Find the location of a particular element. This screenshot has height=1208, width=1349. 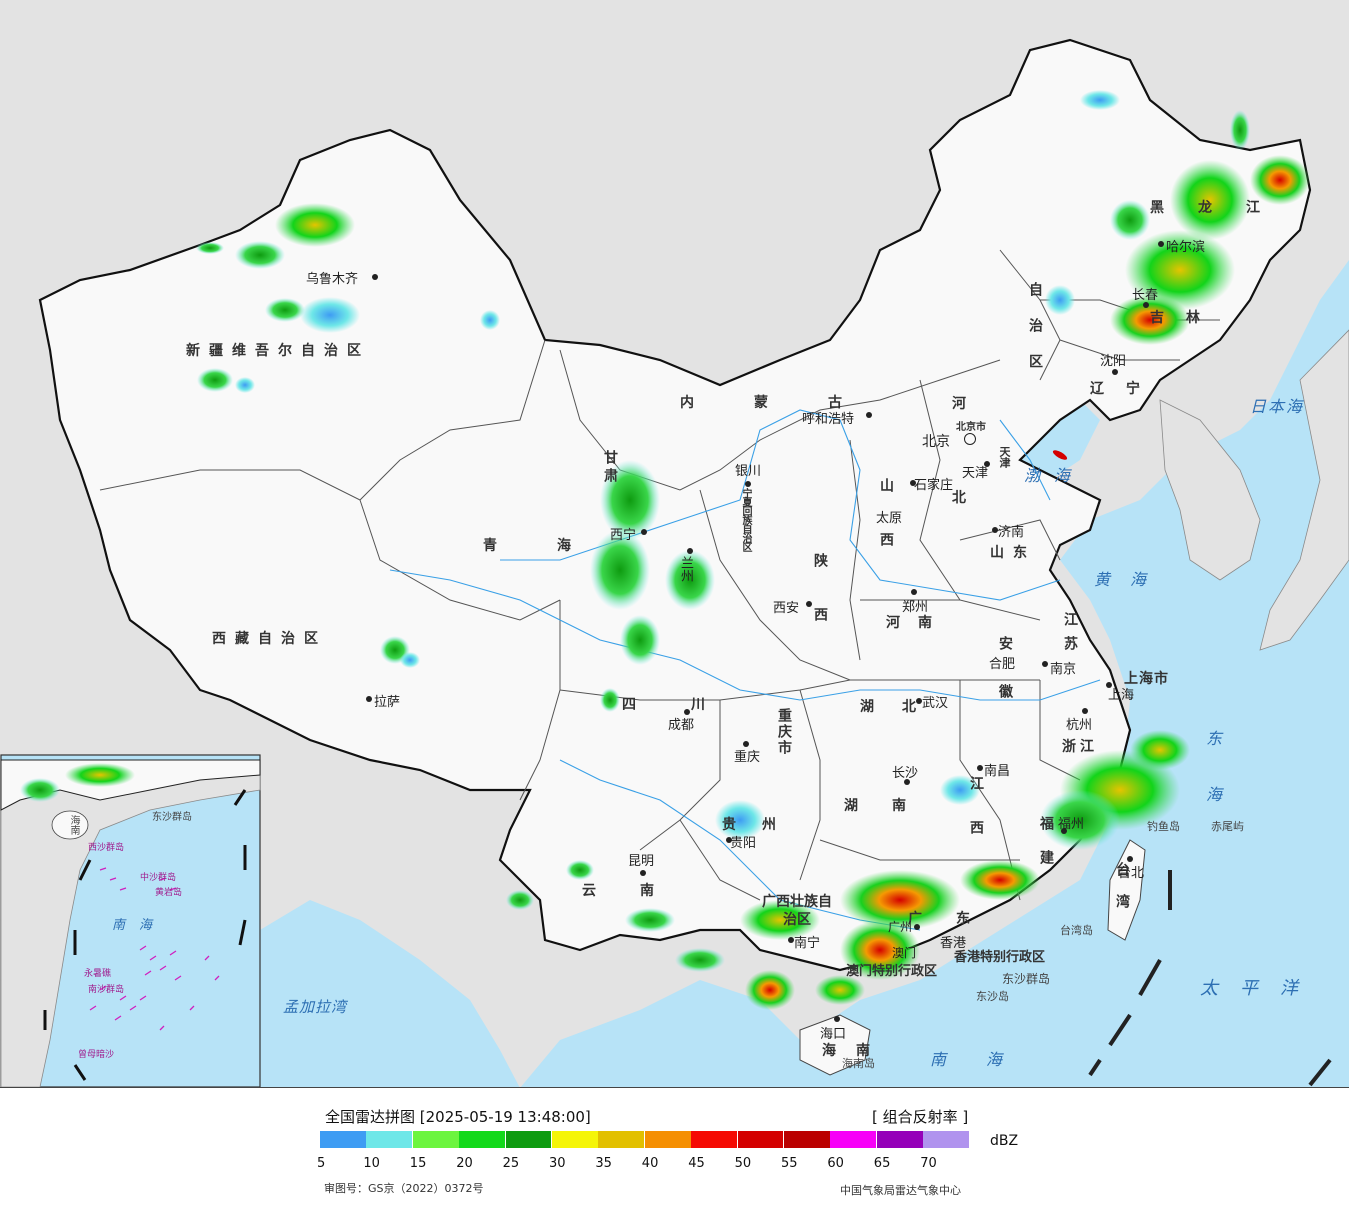

taiwan-island is located at coordinates (1126, 890).